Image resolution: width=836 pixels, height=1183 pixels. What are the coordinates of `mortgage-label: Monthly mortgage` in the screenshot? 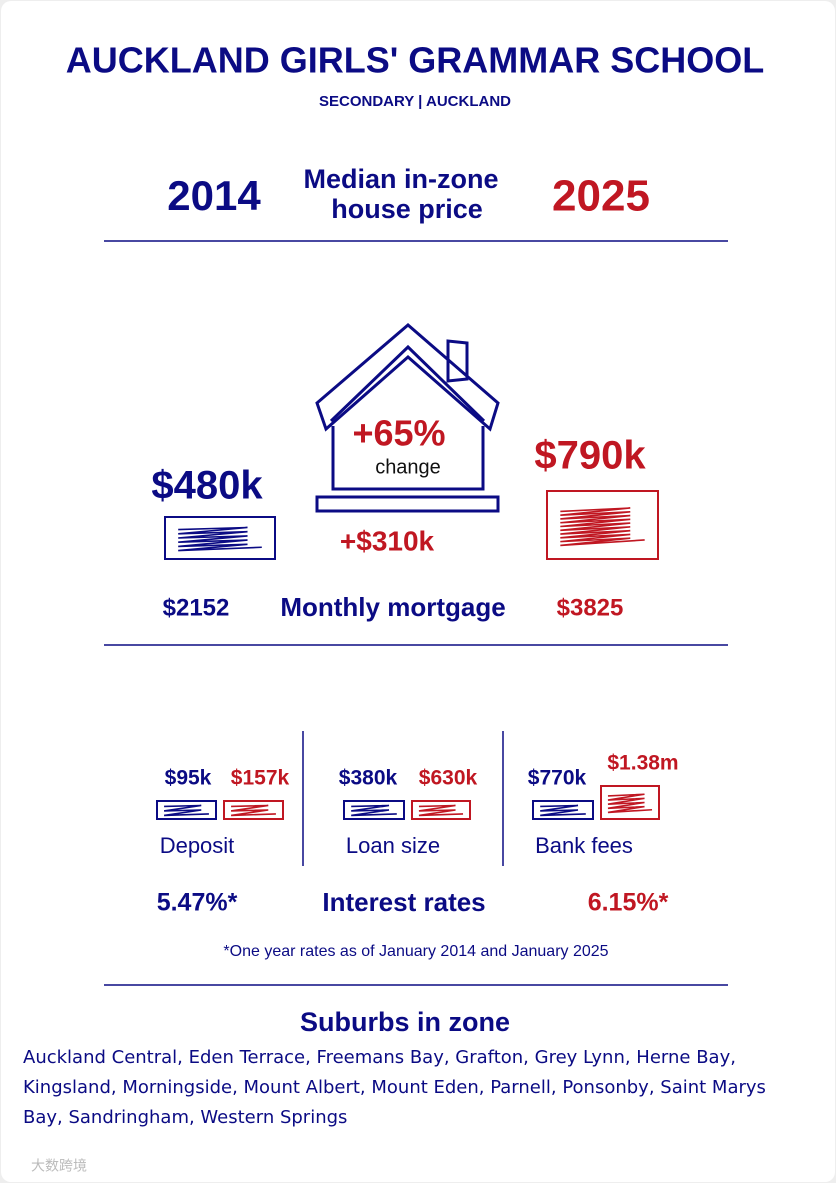 It's located at (392, 607).